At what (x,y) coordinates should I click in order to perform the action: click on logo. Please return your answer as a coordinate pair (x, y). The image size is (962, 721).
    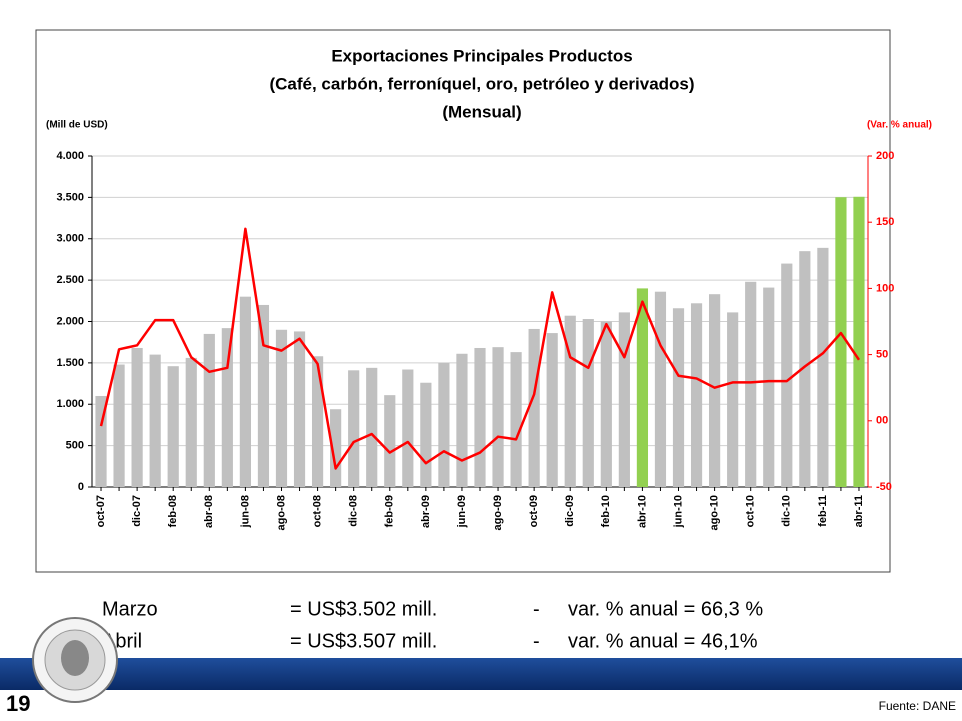
    Looking at the image, I should click on (75, 660).